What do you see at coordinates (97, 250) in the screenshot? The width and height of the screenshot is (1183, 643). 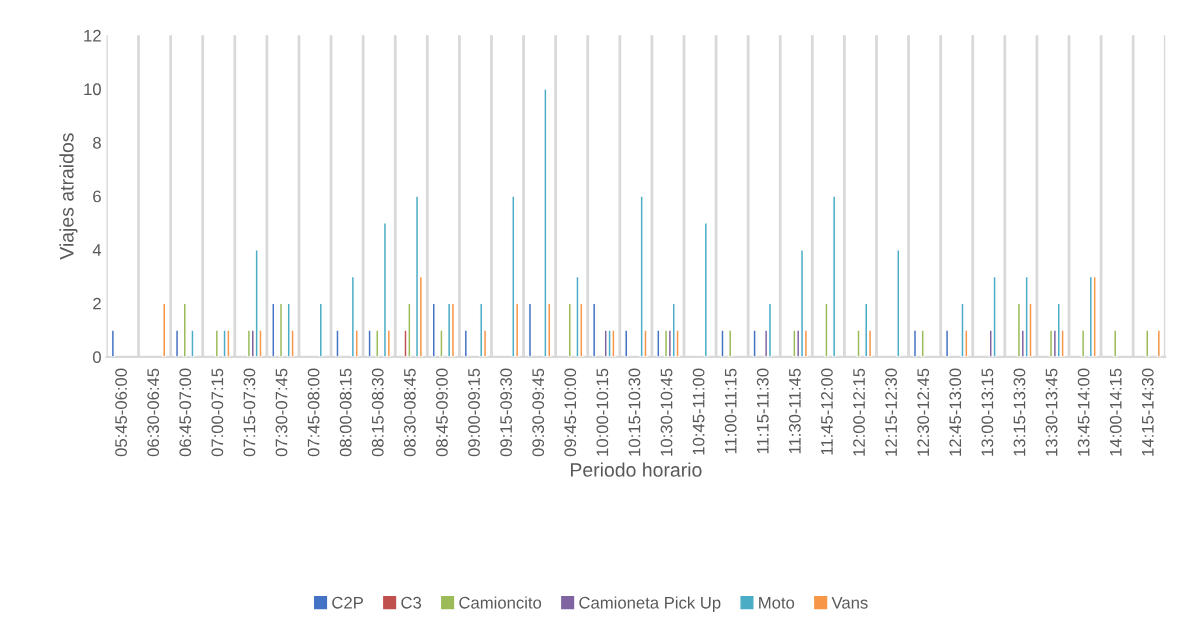 I see `y-tick-label: 4` at bounding box center [97, 250].